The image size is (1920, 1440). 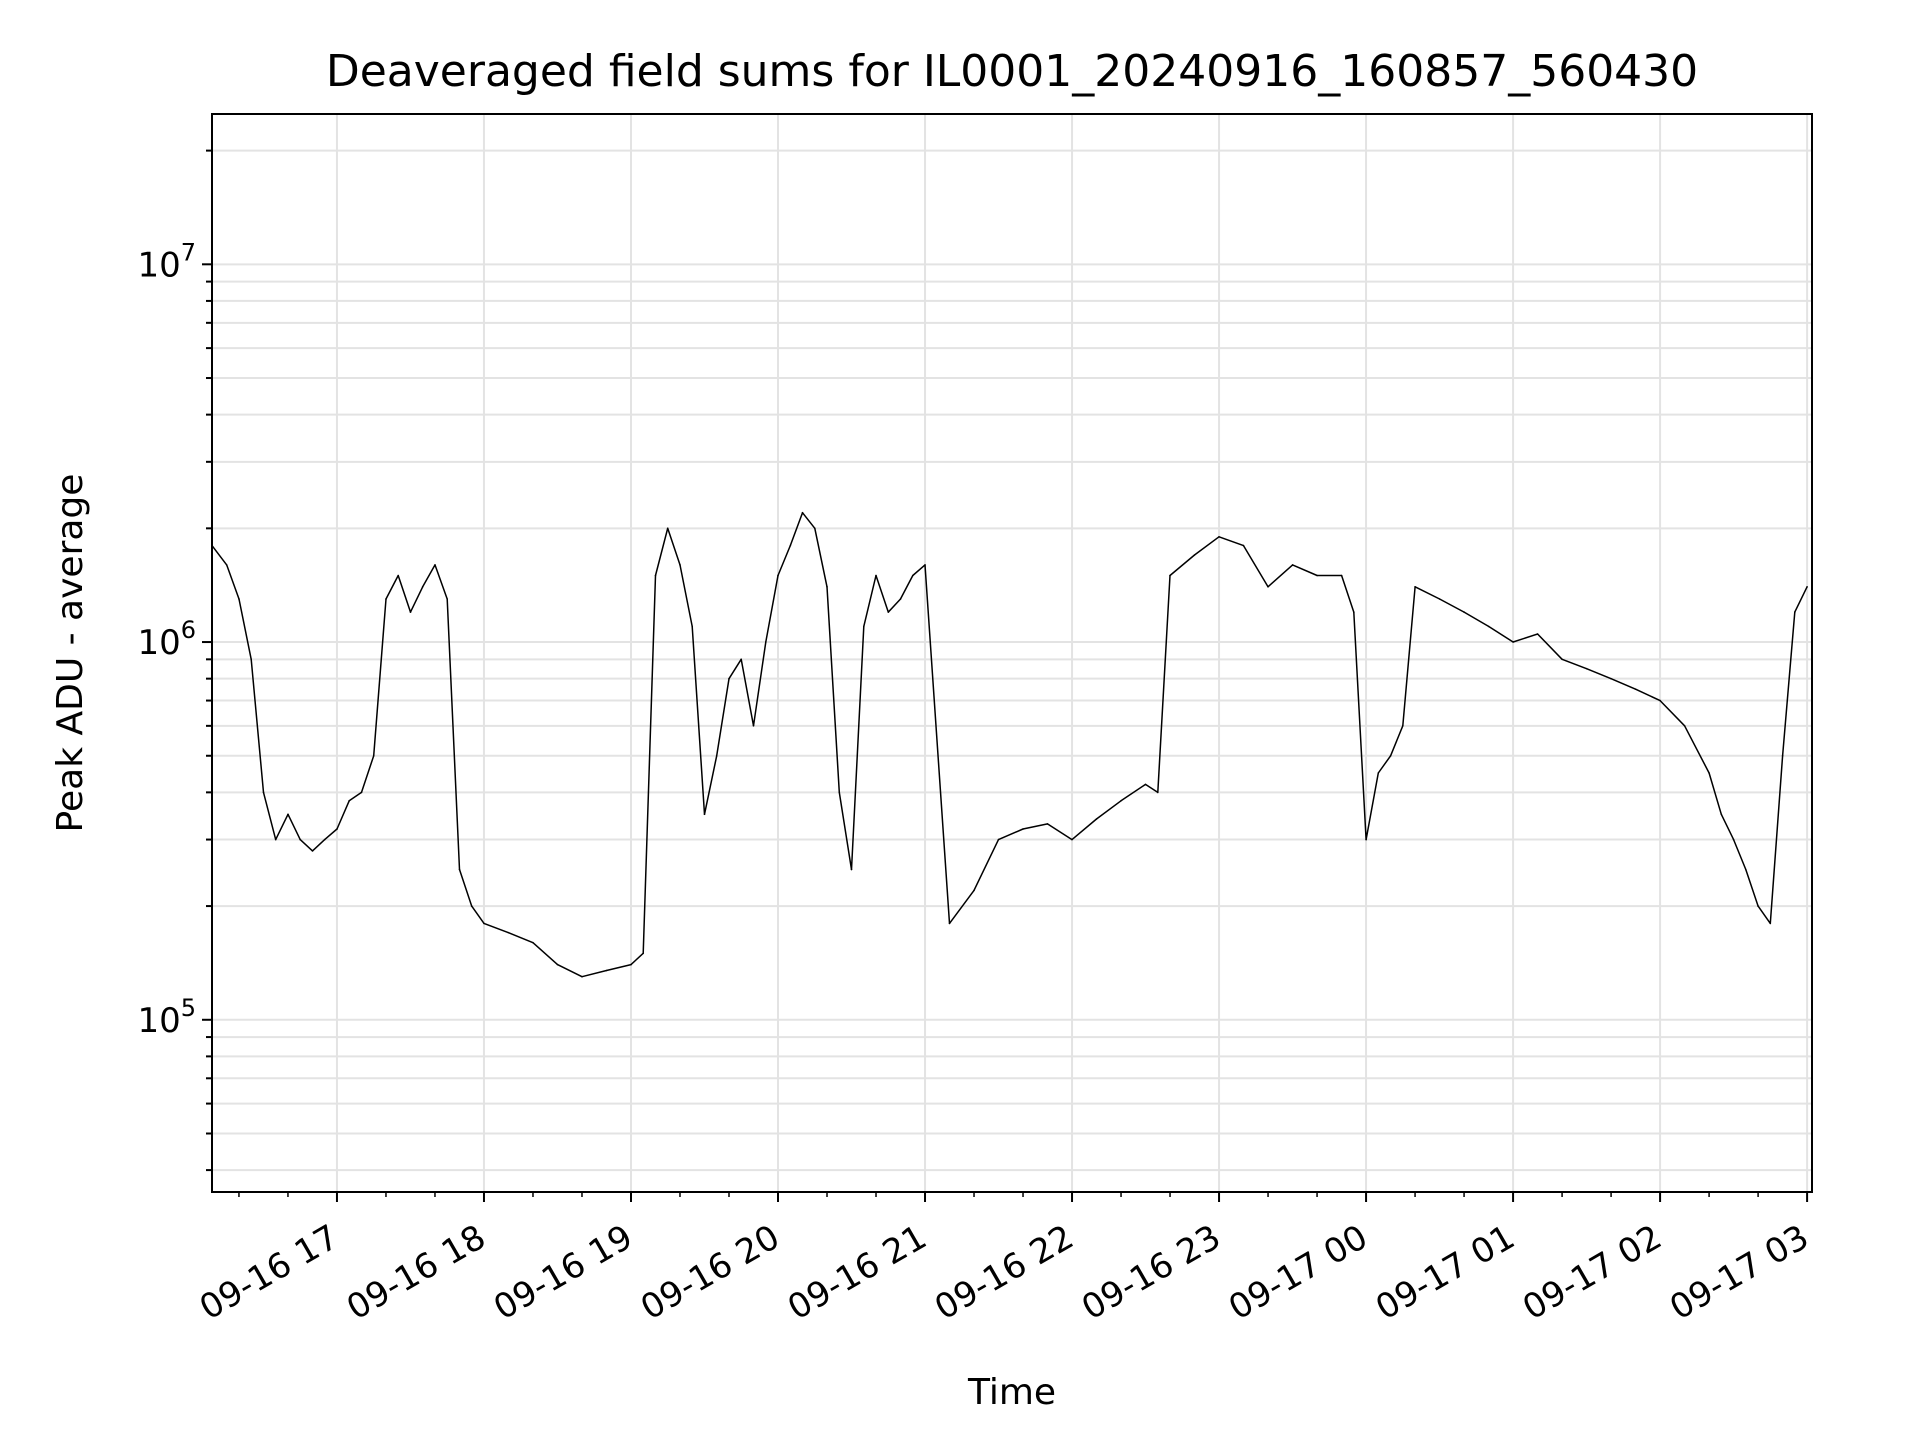 What do you see at coordinates (1011, 1392) in the screenshot?
I see `x-axis-label: Time` at bounding box center [1011, 1392].